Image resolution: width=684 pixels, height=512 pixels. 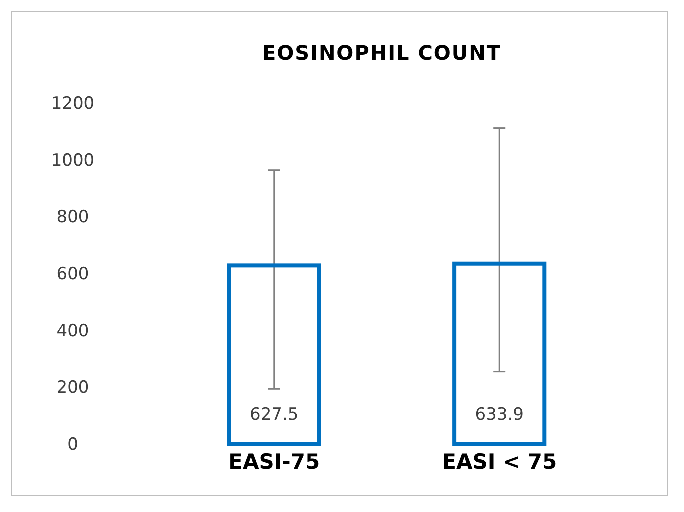 What do you see at coordinates (73, 104) in the screenshot?
I see `y-tick-label: 1200` at bounding box center [73, 104].